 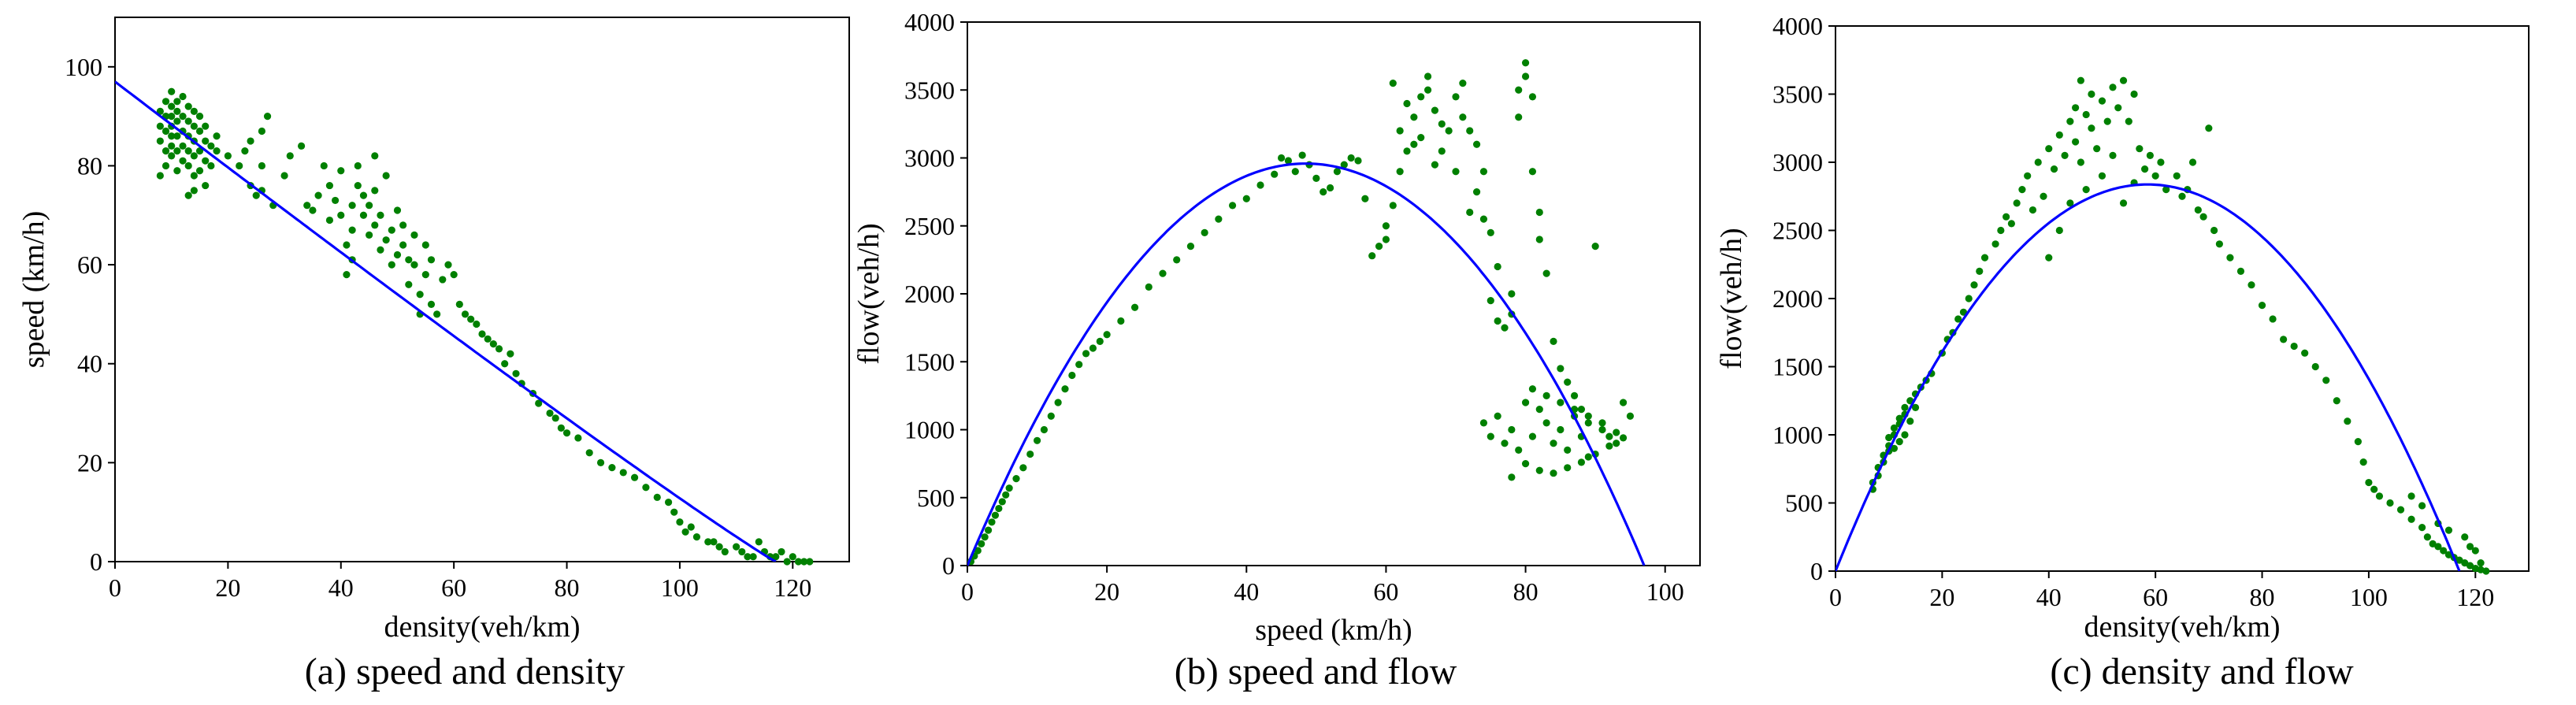 What do you see at coordinates (227, 587) in the screenshot?
I see `x-tick-label: 20` at bounding box center [227, 587].